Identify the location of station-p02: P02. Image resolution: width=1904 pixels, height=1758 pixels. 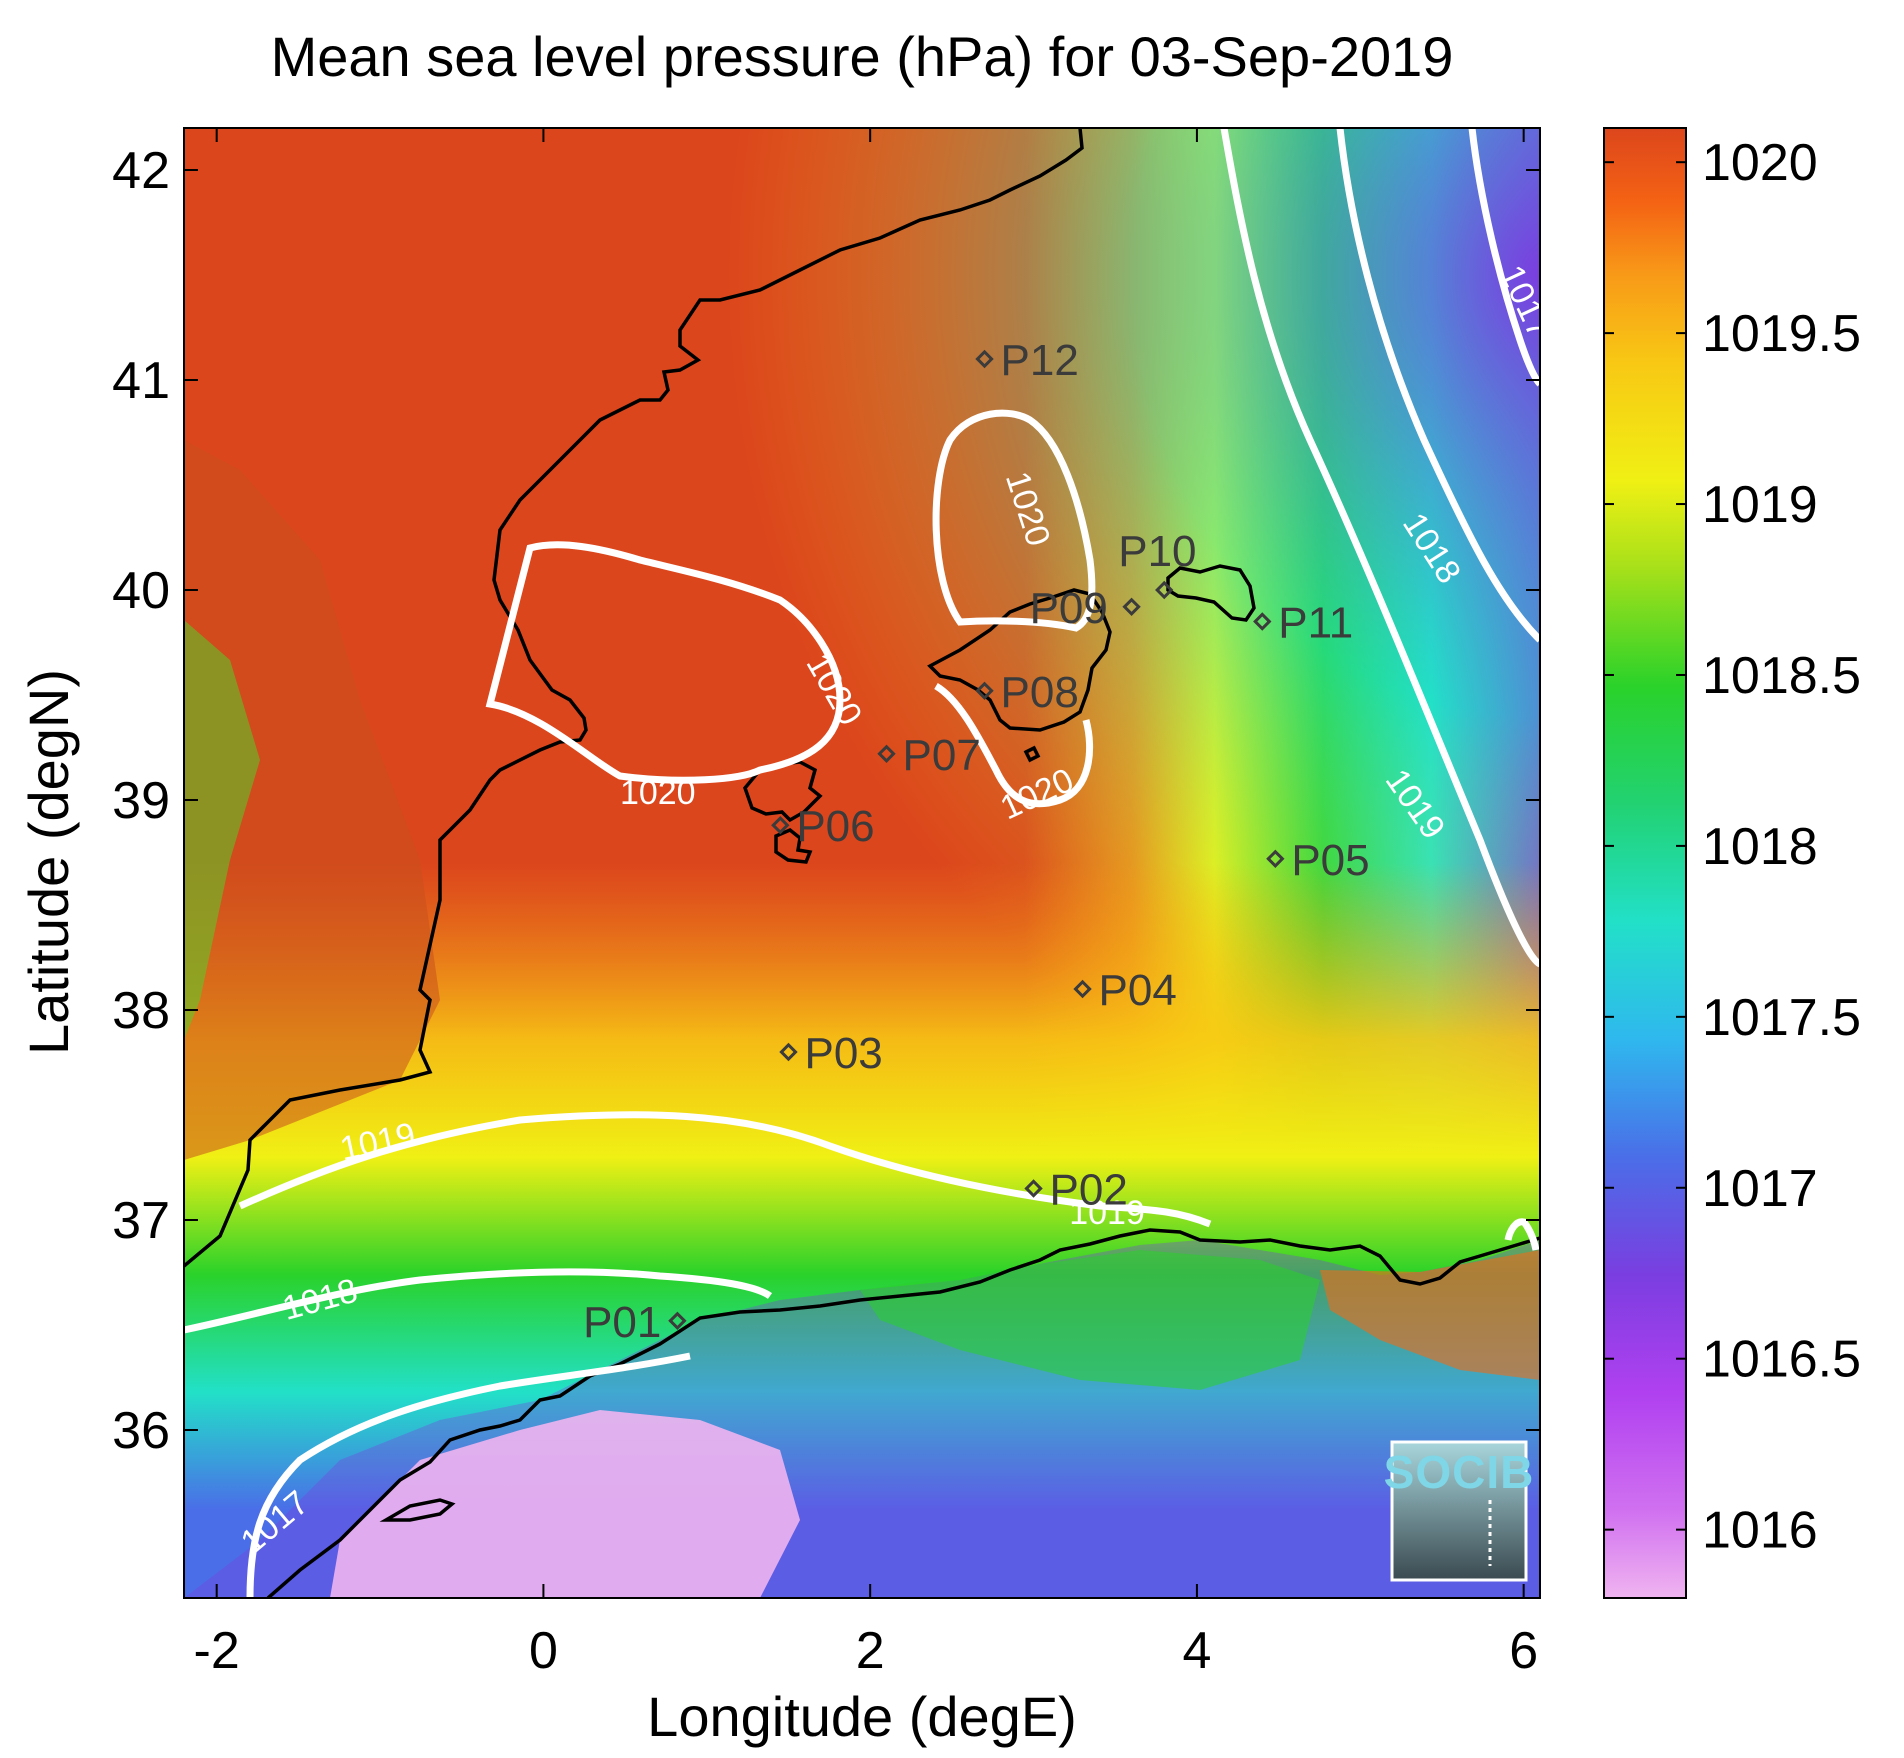
(1076, 1190).